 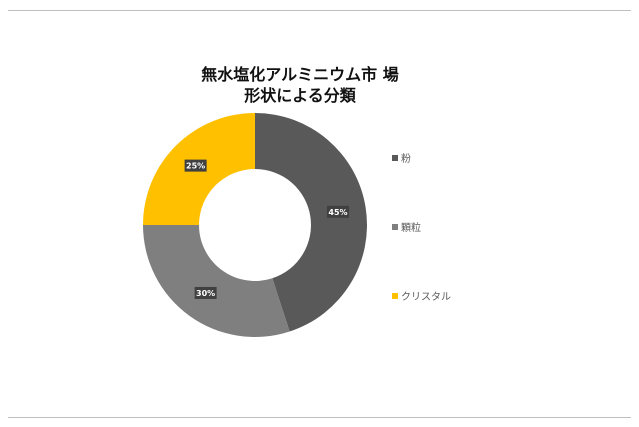 What do you see at coordinates (300, 85) in the screenshot?
I see `chart-title: 無水塩化アルミニウム市 場 形状による分類` at bounding box center [300, 85].